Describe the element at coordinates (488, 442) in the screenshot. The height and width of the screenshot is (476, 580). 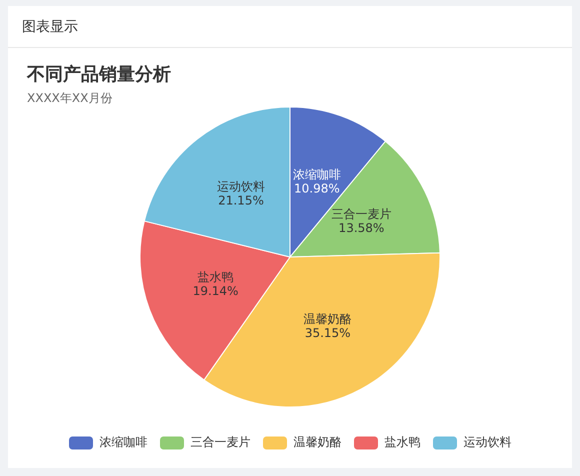
I see `legend-label: 运动饮料` at that location.